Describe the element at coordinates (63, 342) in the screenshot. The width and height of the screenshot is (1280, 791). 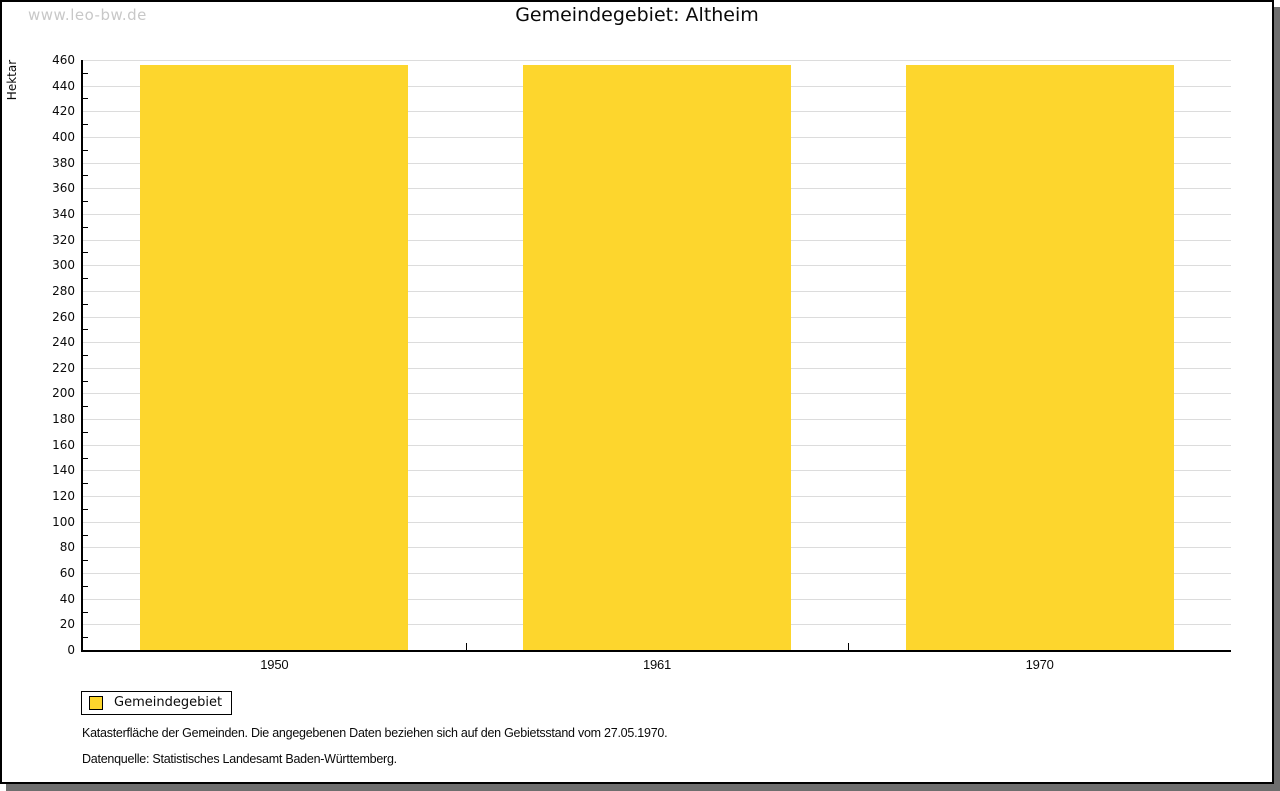
I see `y-tick-label-240: 240` at that location.